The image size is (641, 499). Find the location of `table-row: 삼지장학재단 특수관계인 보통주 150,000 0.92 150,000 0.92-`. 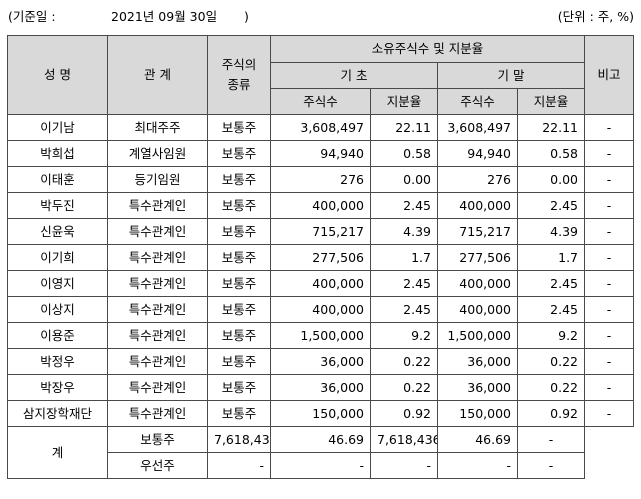

table-row: 삼지장학재단 특수관계인 보통주 150,000 0.92 150,000 0.92- is located at coordinates (321, 413).